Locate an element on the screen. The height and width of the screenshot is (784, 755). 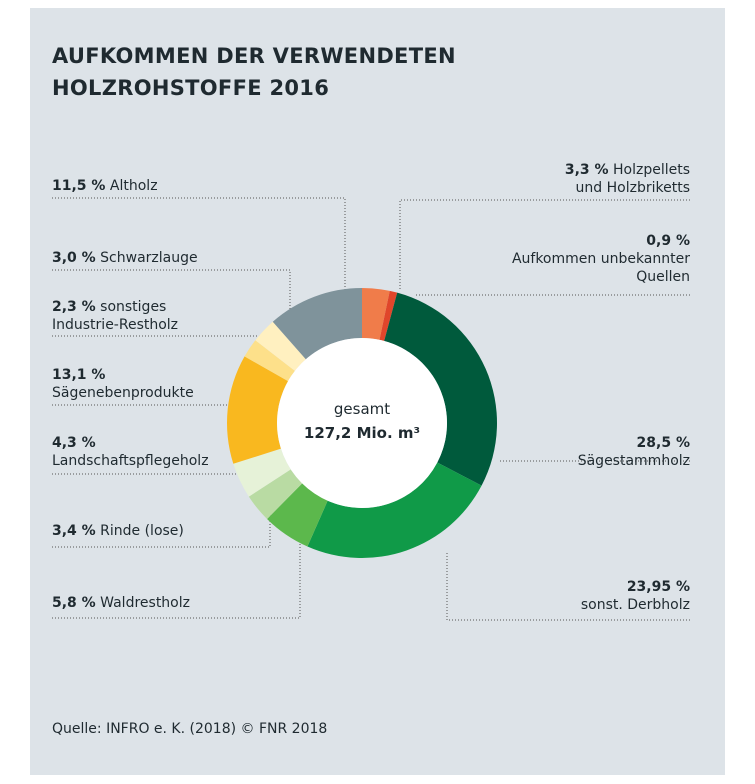
label: 13,1 % Sägenebenprodukte is located at coordinates (123, 384).